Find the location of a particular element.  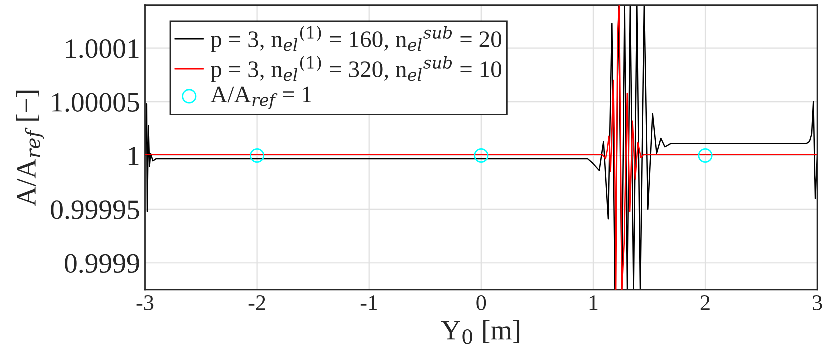

x-tick-label: -1 is located at coordinates (369, 303).